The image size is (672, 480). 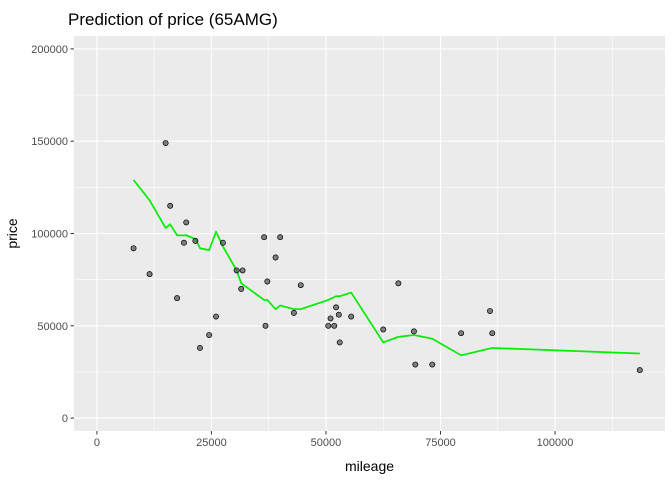 I want to click on y-axis-title: price, so click(x=12, y=233).